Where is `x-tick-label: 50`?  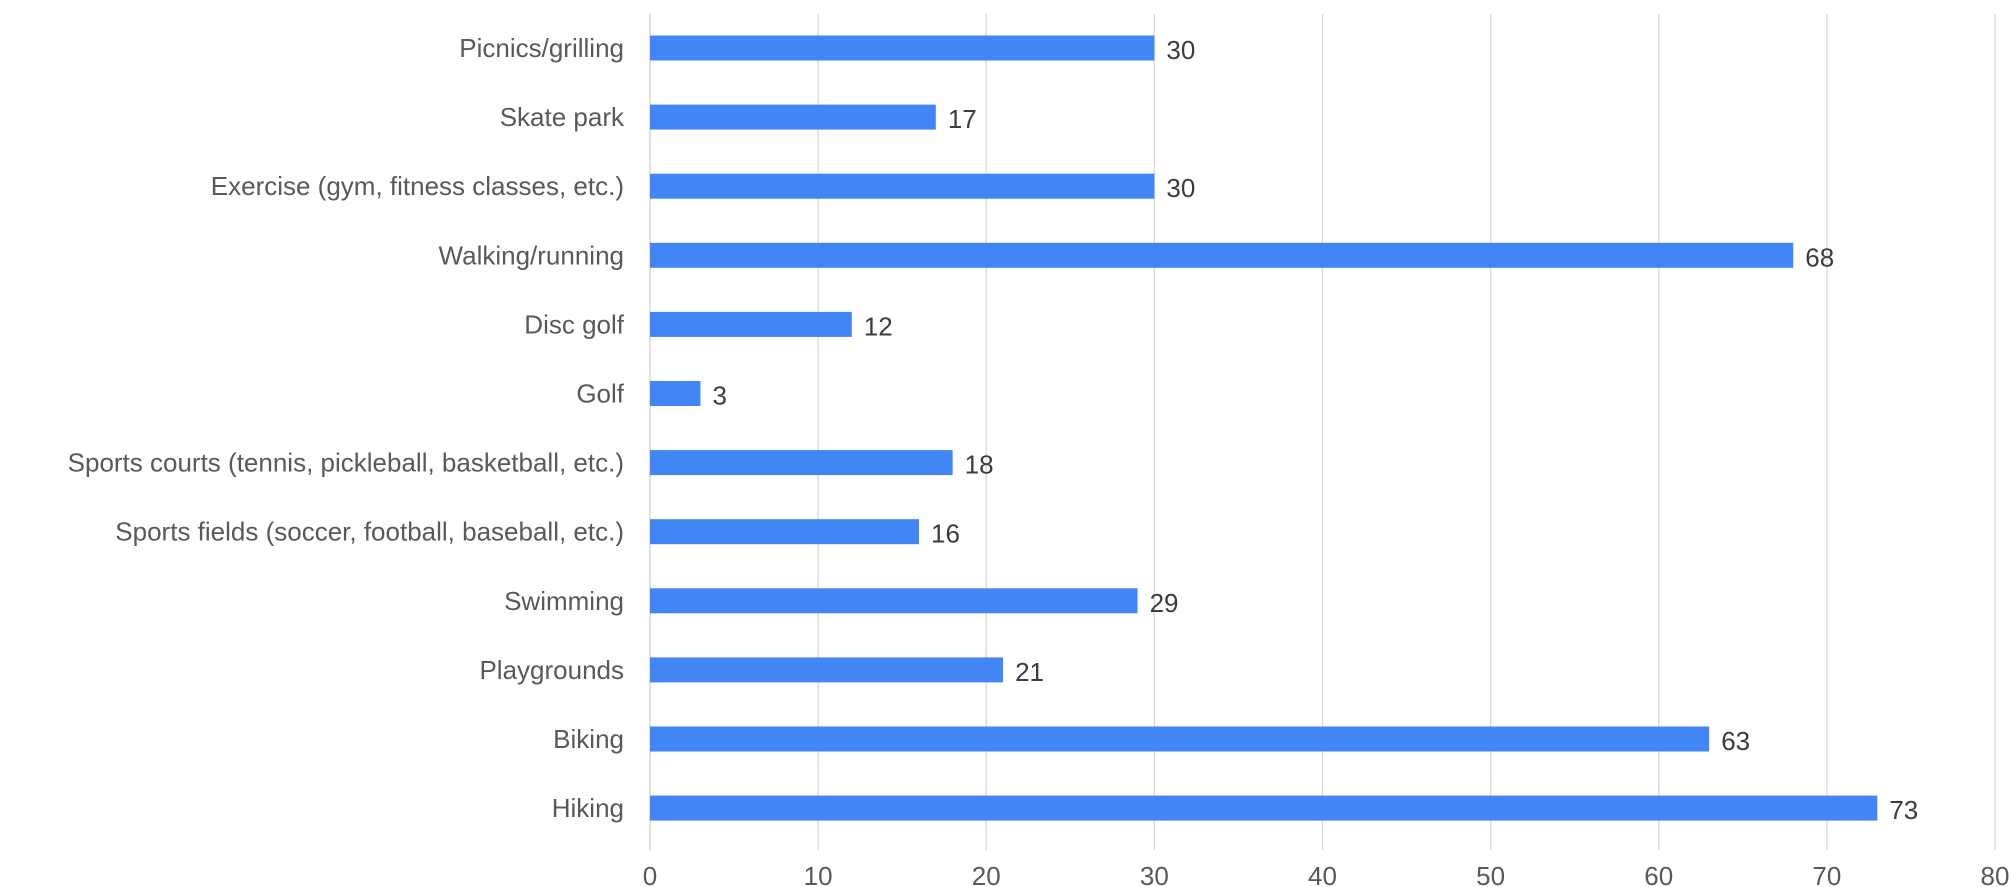 x-tick-label: 50 is located at coordinates (1490, 874).